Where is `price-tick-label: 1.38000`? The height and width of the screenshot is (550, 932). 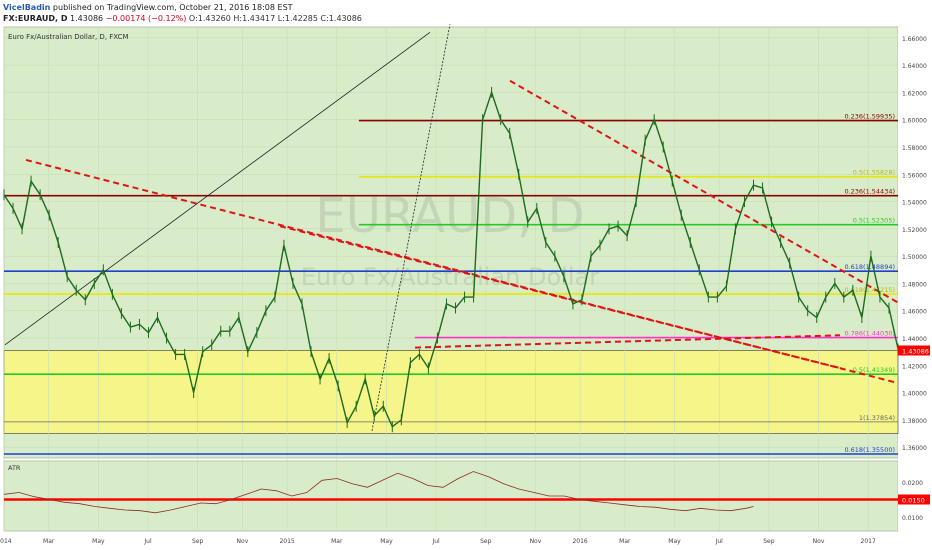 price-tick-label: 1.38000 is located at coordinates (914, 421).